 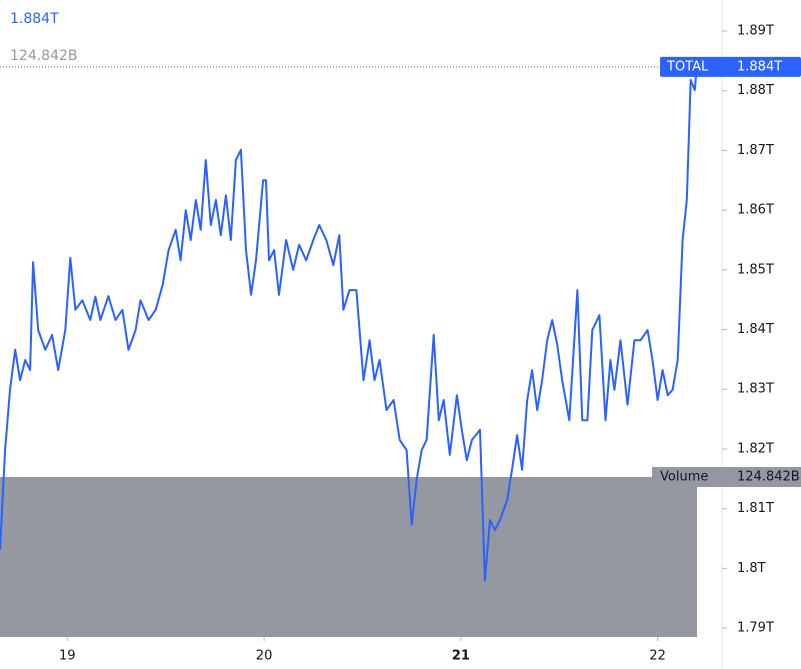 What do you see at coordinates (34, 19) in the screenshot?
I see `legend-price: 1.884T` at bounding box center [34, 19].